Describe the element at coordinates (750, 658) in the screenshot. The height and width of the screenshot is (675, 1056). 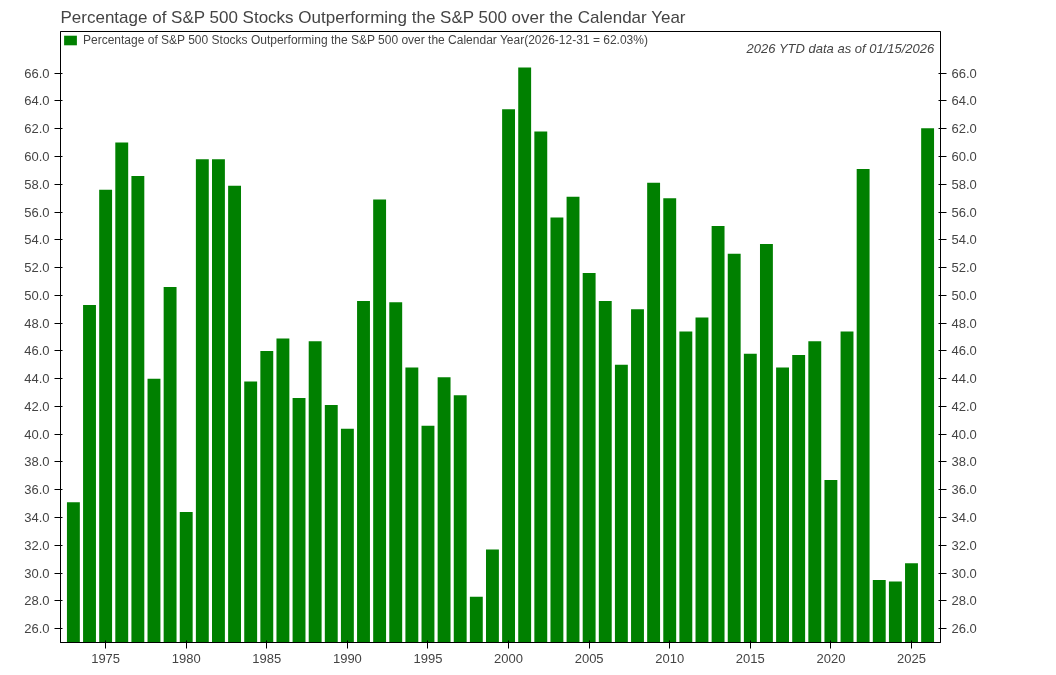
I see `x-tick-label: 2015` at that location.